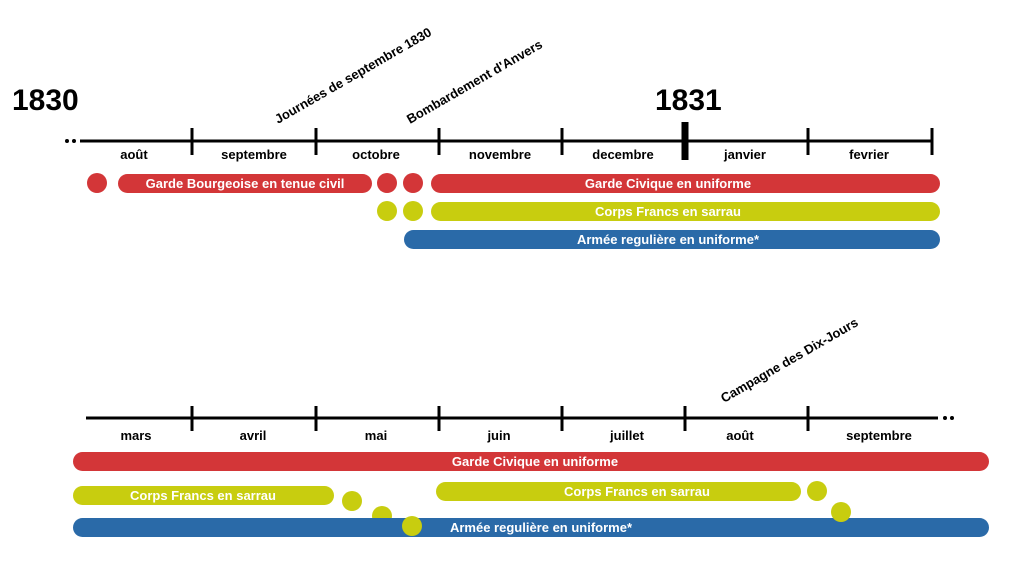 The width and height of the screenshot is (1024, 581). What do you see at coordinates (744, 154) in the screenshot?
I see `month-label: janvier` at bounding box center [744, 154].